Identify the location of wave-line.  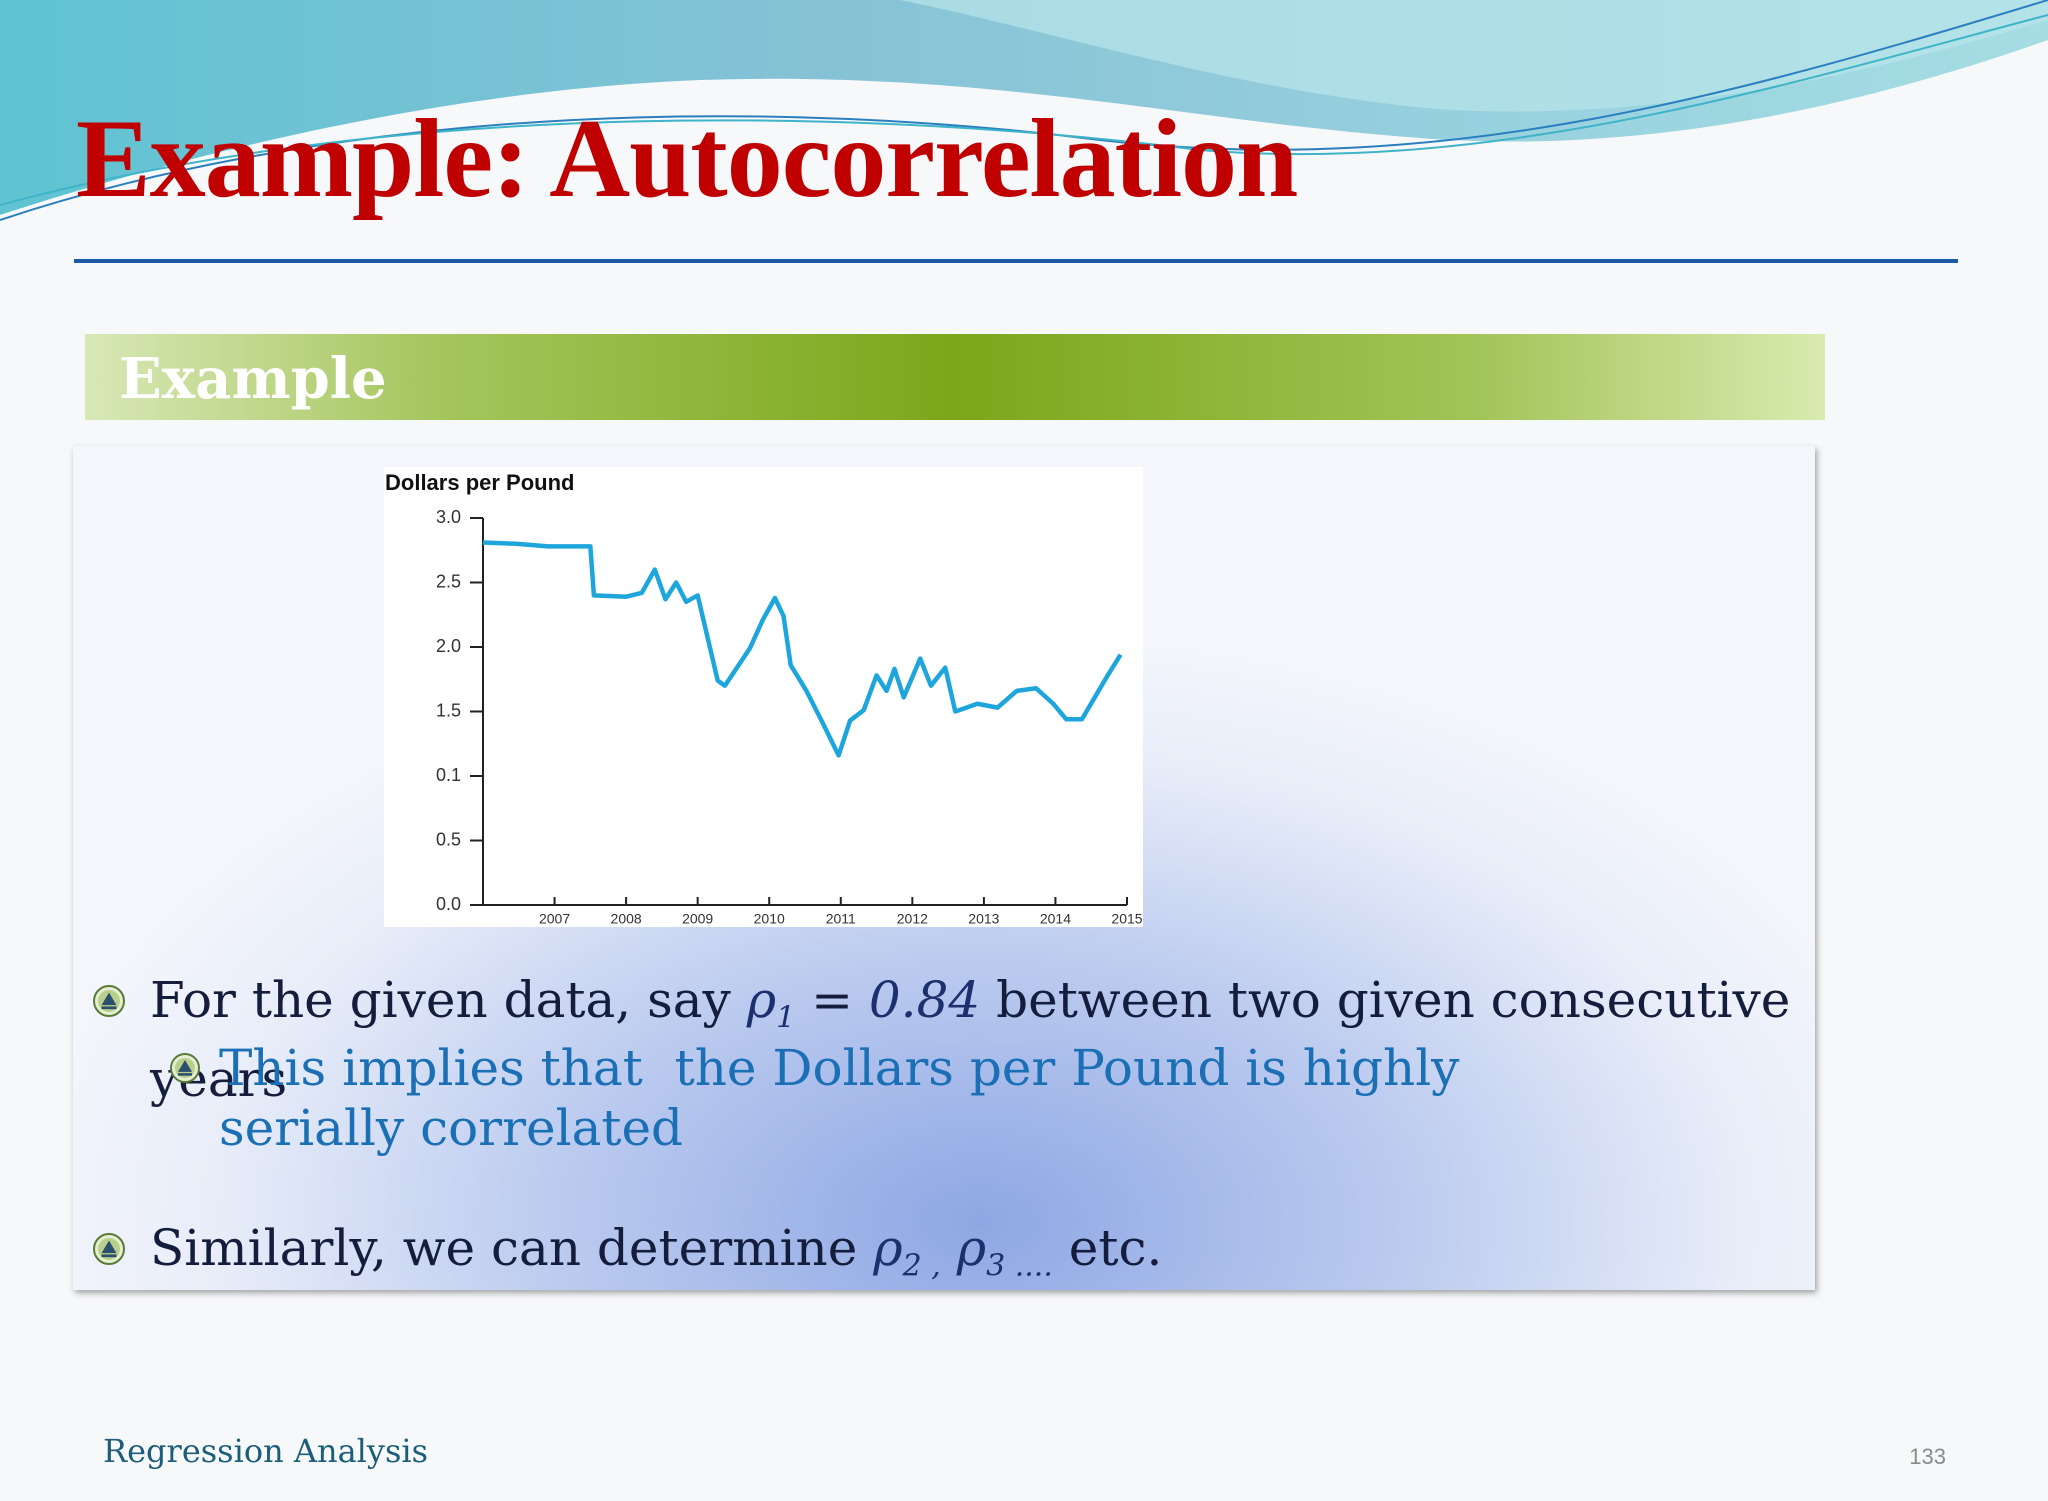
(1024, 110).